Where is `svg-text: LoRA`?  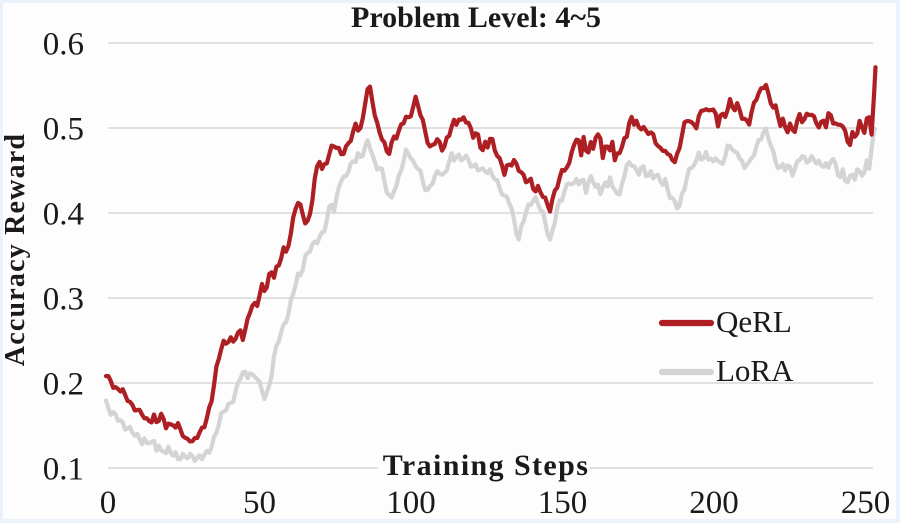 svg-text: LoRA is located at coordinates (755, 370).